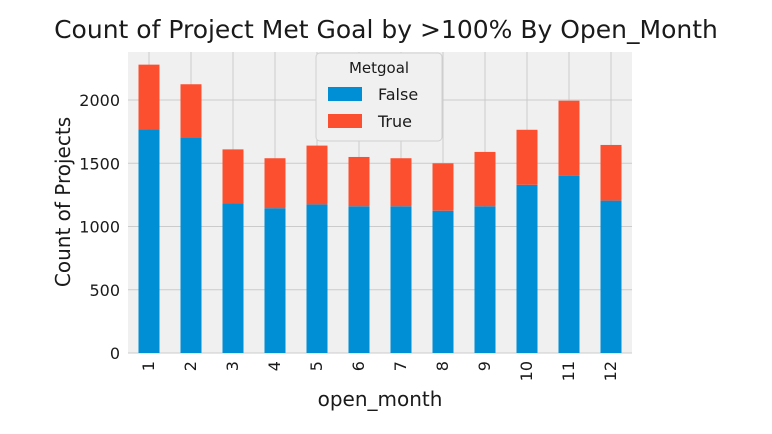 The height and width of the screenshot is (434, 772). What do you see at coordinates (148, 366) in the screenshot?
I see `x-tick-label: 1` at bounding box center [148, 366].